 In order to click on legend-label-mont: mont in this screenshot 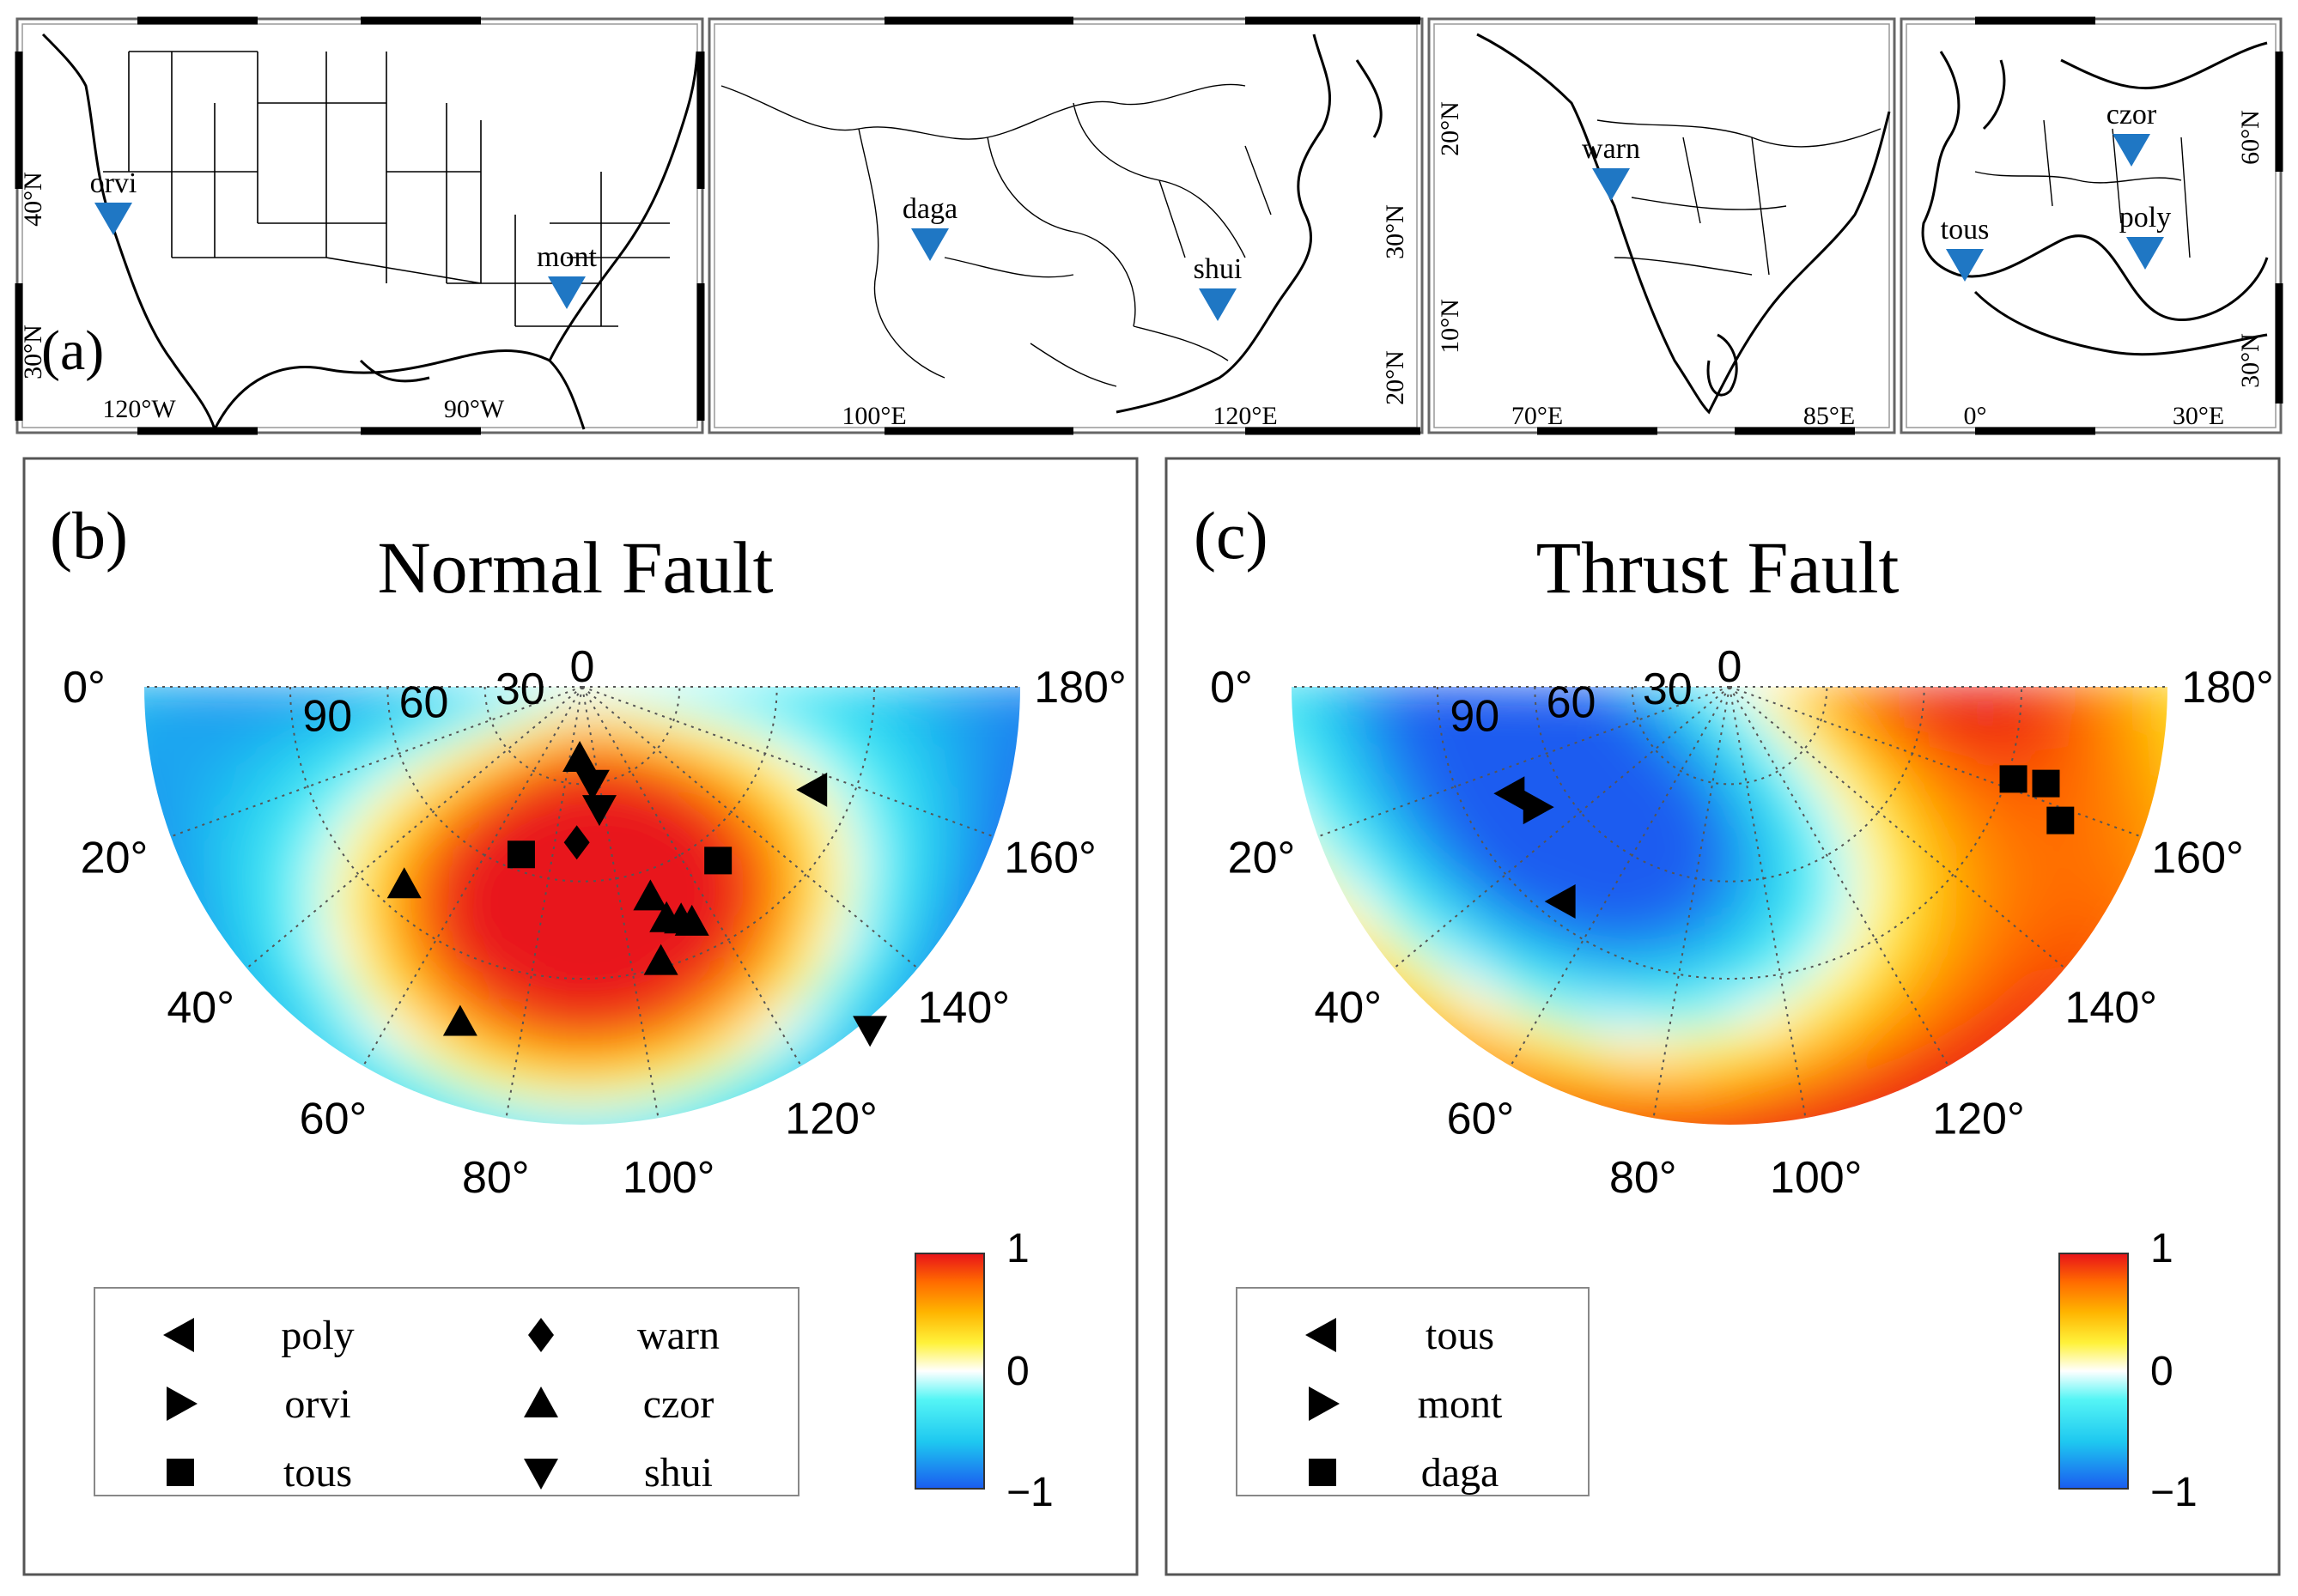, I will do `click(1460, 1404)`.